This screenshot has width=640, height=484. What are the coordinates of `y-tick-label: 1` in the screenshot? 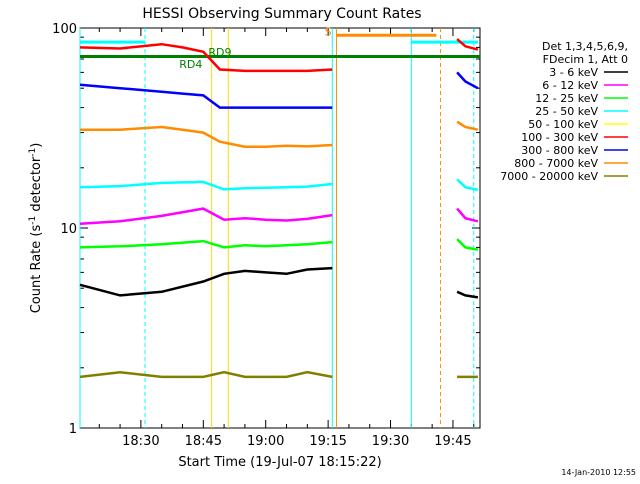 It's located at (73, 429).